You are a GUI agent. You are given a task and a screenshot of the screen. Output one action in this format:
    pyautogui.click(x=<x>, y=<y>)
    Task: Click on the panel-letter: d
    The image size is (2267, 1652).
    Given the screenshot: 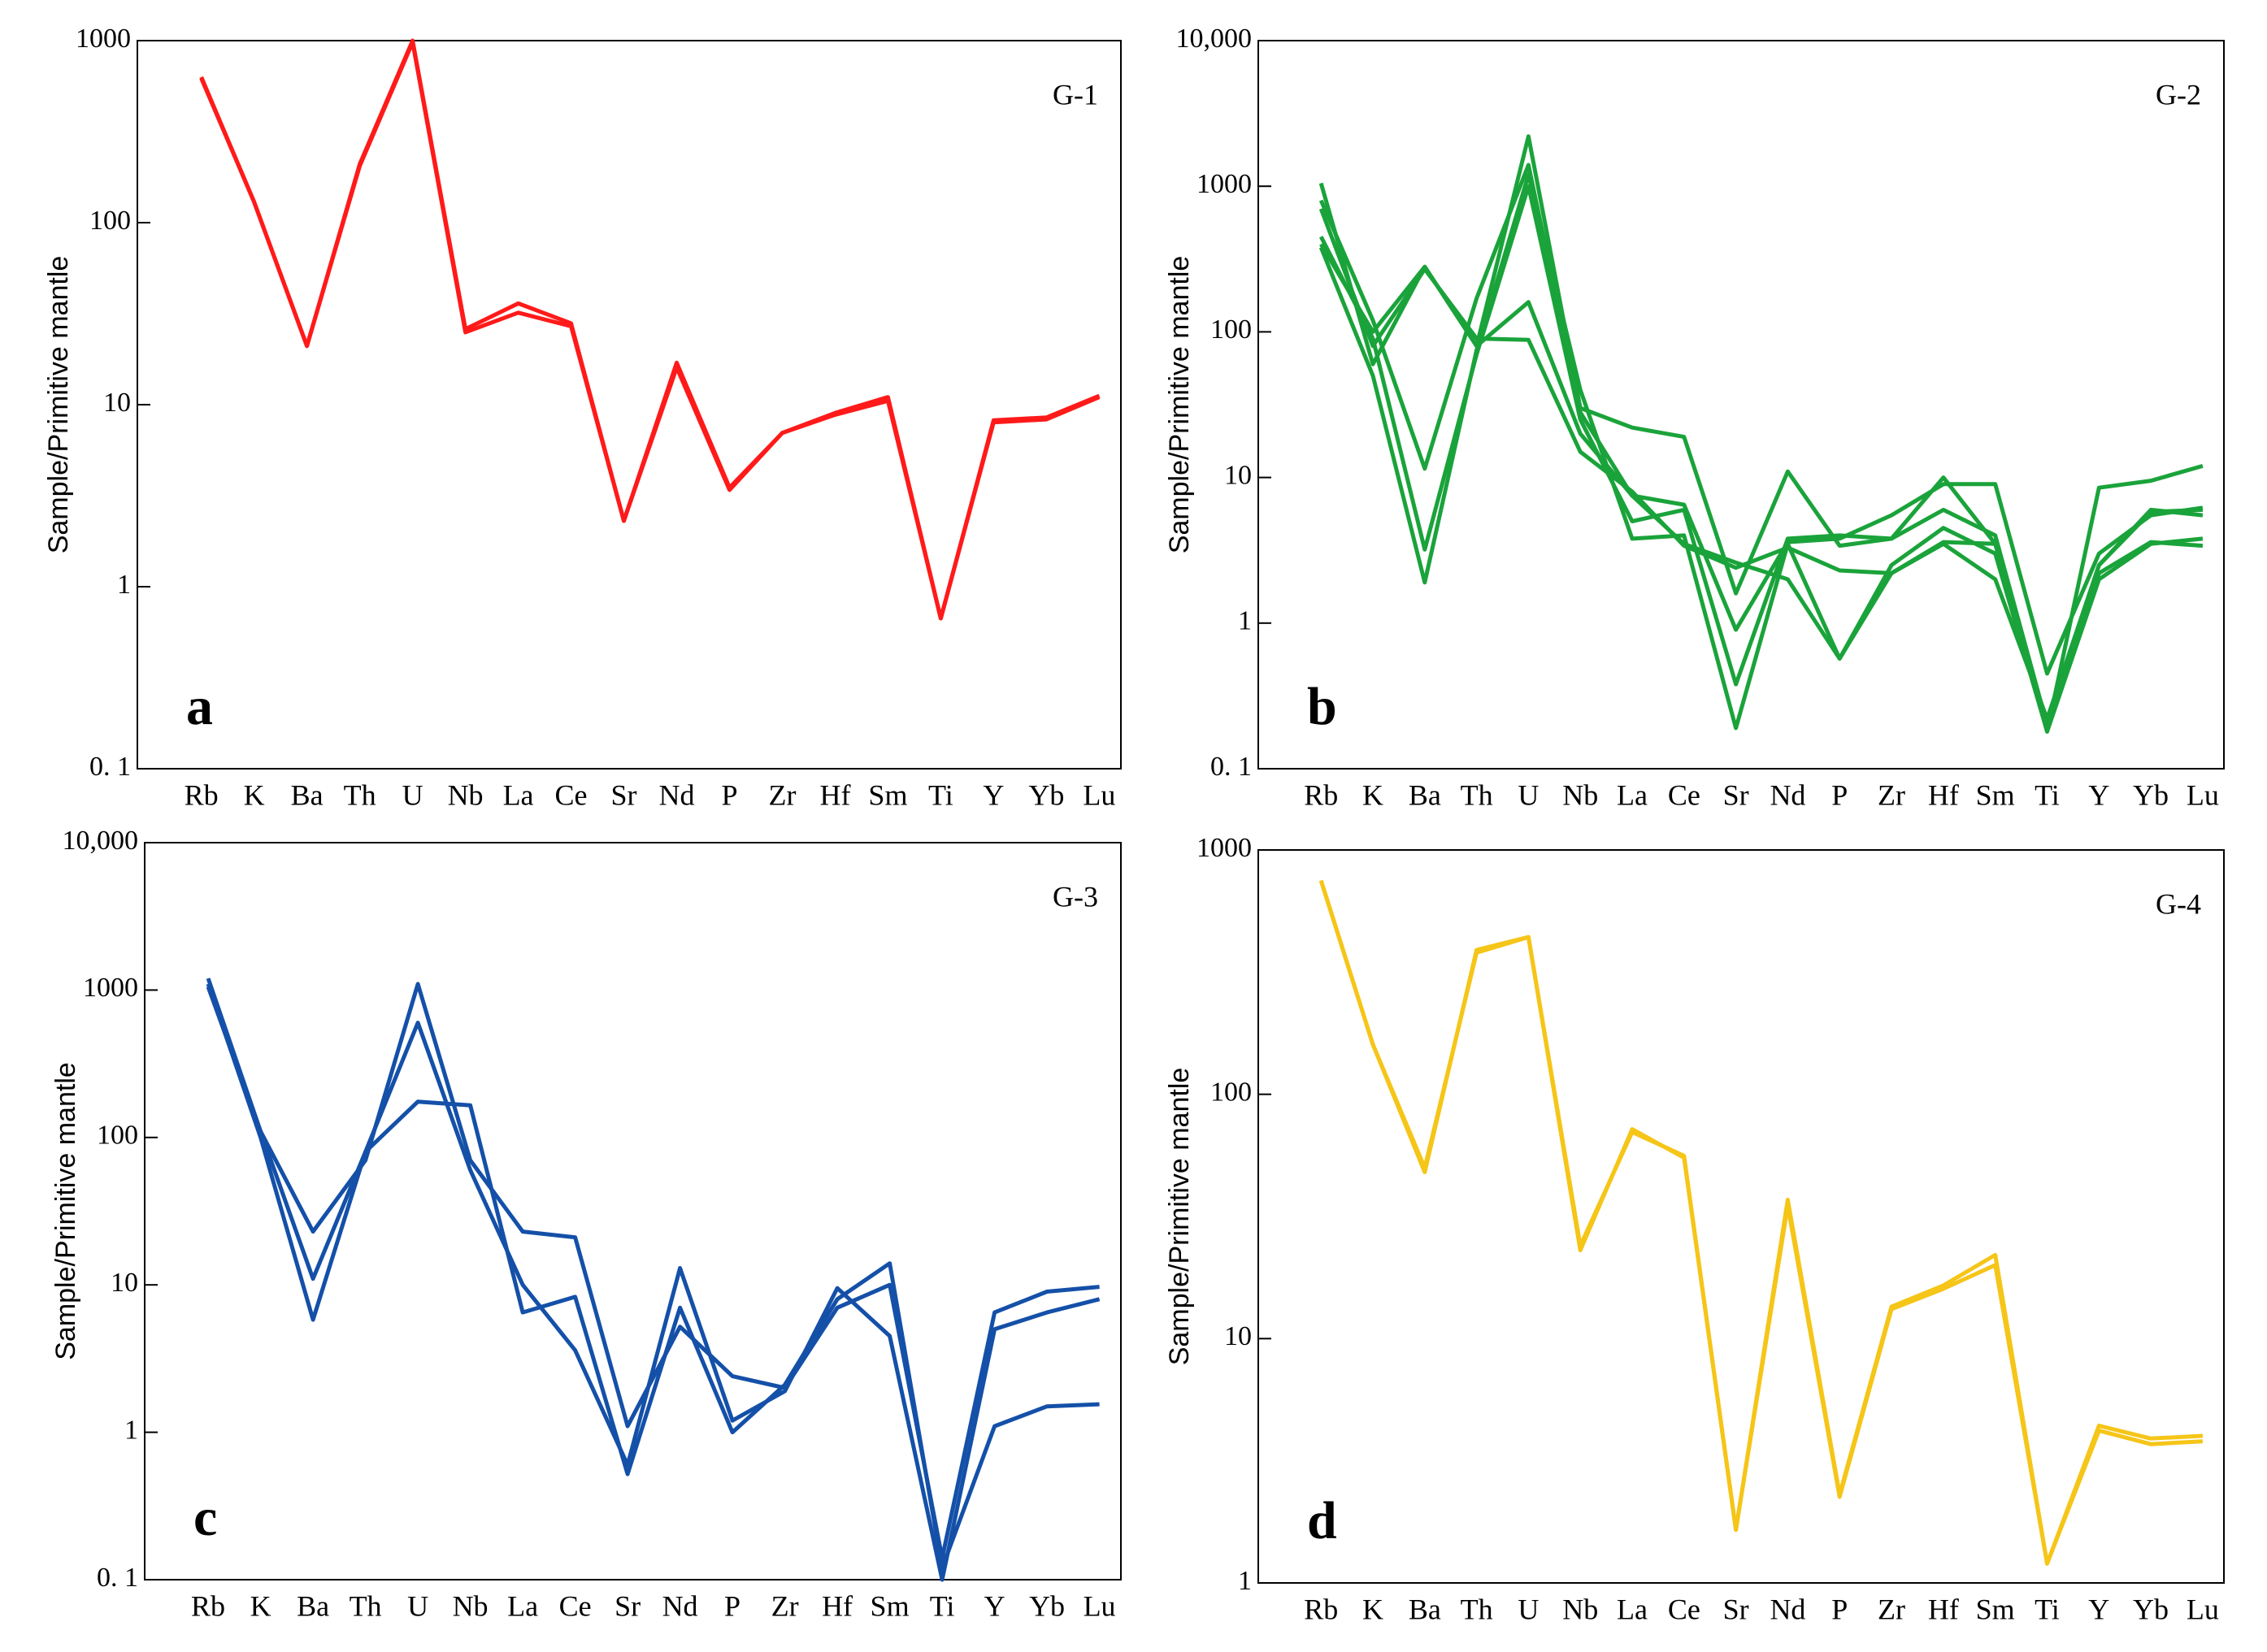 What is the action you would take?
    pyautogui.click(x=1322, y=1521)
    